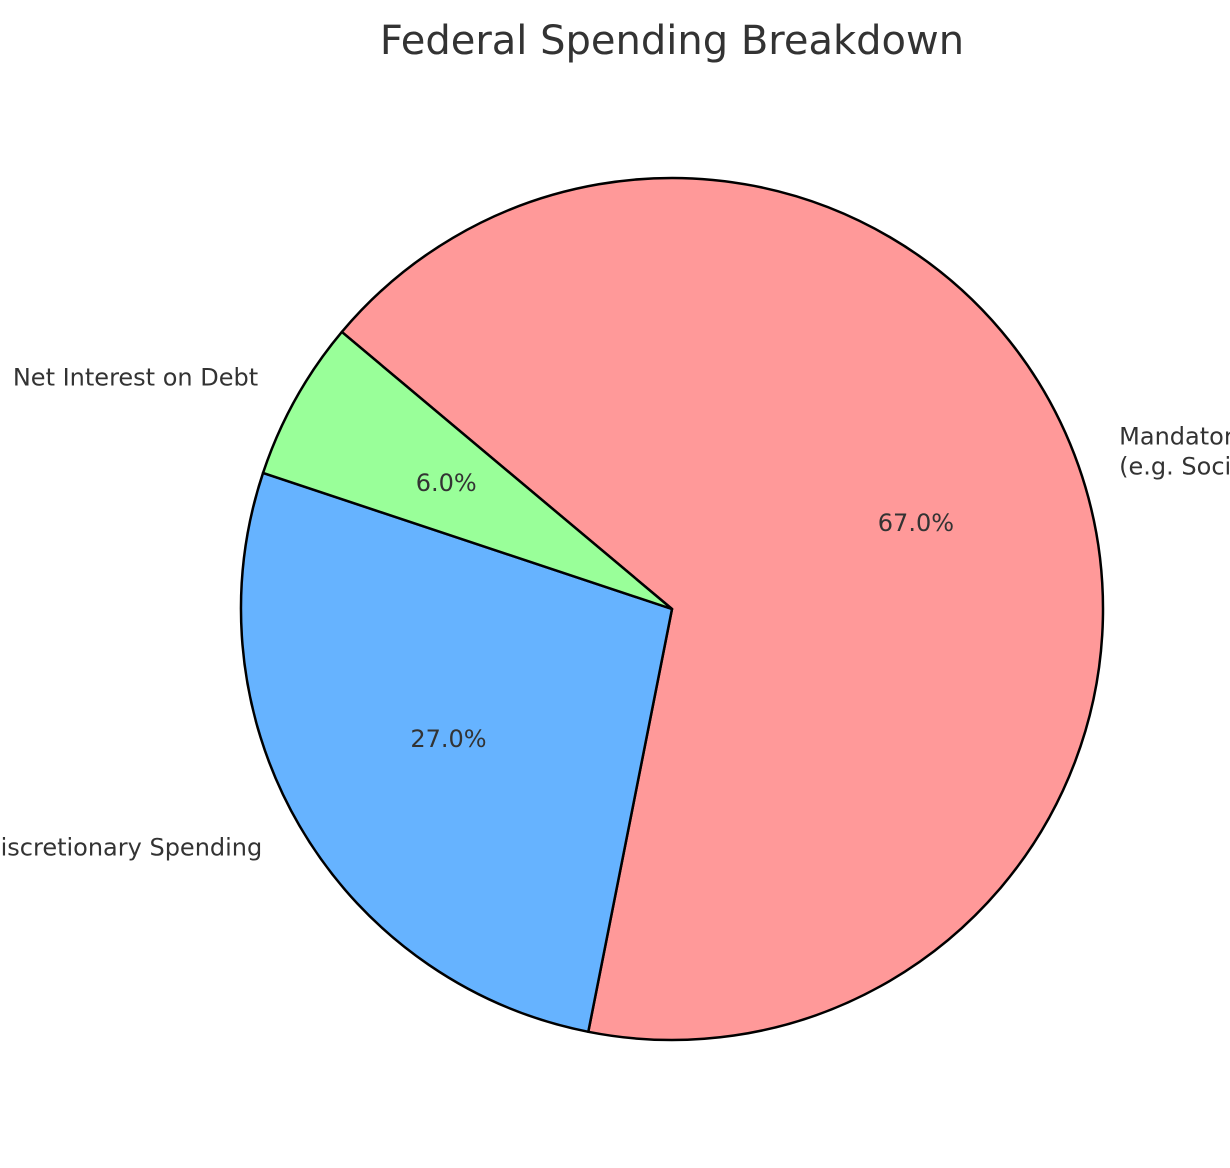 The width and height of the screenshot is (1230, 1168). What do you see at coordinates (672, 41) in the screenshot?
I see `chart-title: Federal Spending Breakdown` at bounding box center [672, 41].